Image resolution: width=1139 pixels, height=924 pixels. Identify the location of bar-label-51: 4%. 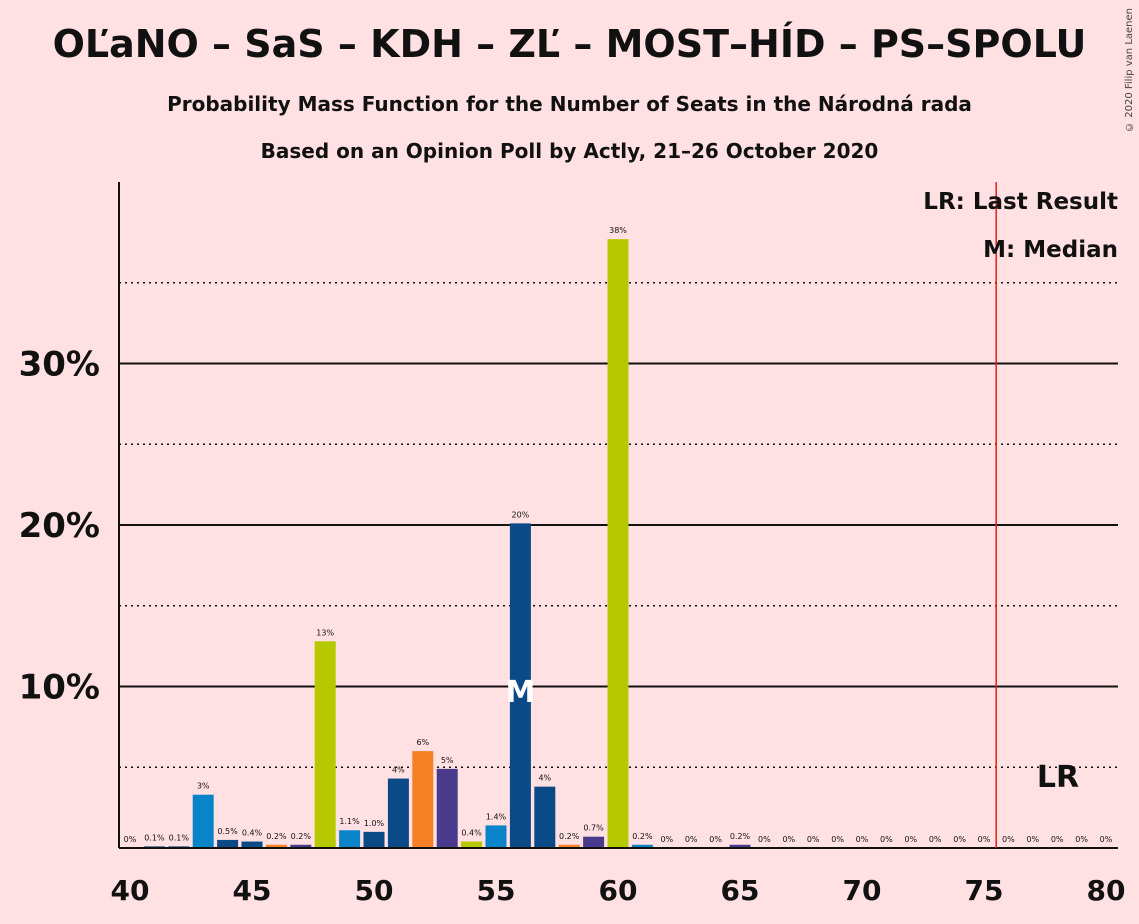
(398, 770).